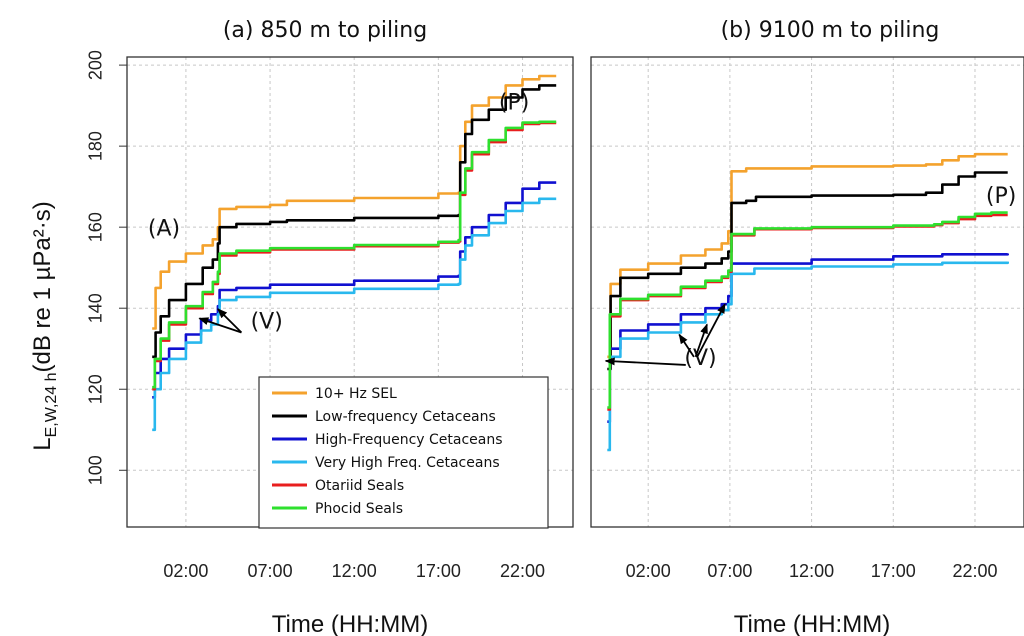 The height and width of the screenshot is (636, 1024). I want to click on legend-entry: 10+ Hz SEL, so click(356, 394).